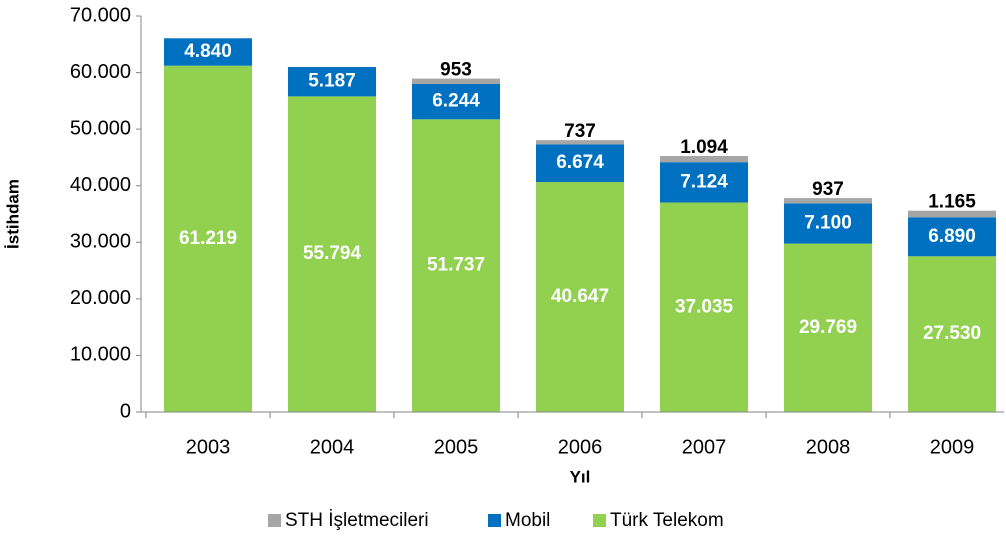 The image size is (1006, 538). I want to click on y-tick-label: 60.000, so click(100, 72).